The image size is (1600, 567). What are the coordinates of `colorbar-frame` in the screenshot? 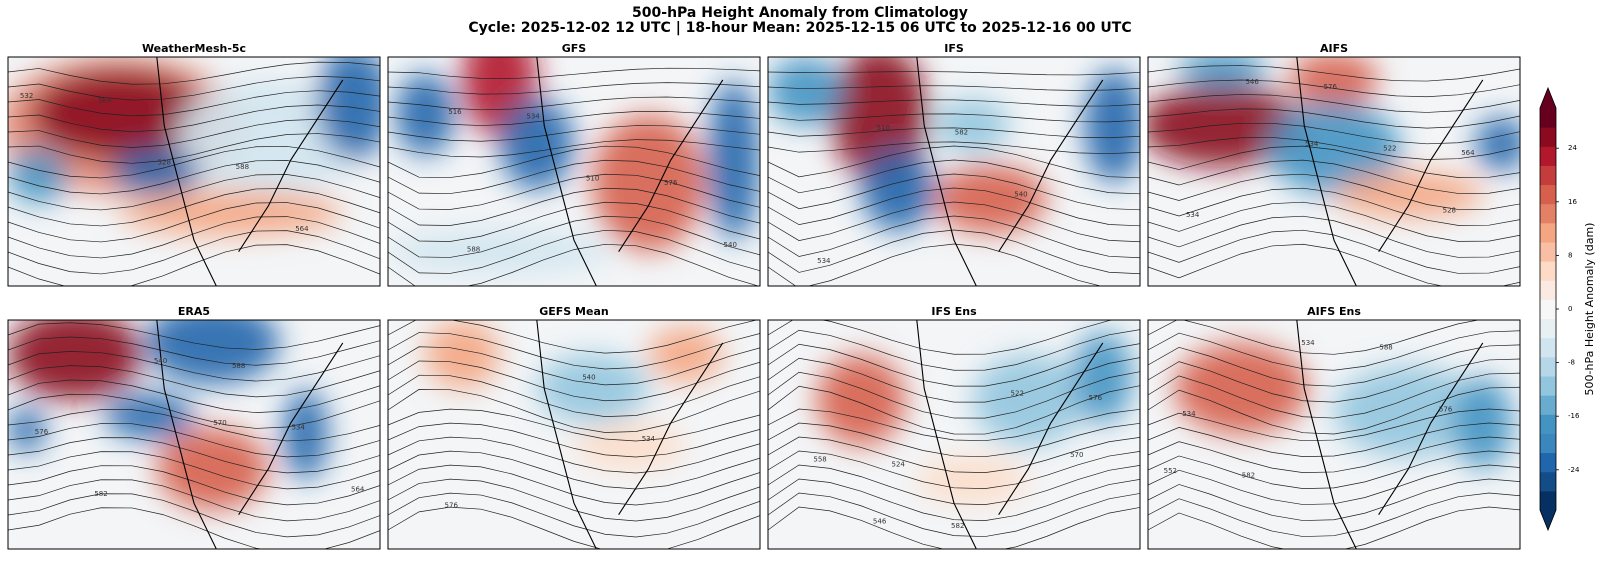 It's located at (1548, 309).